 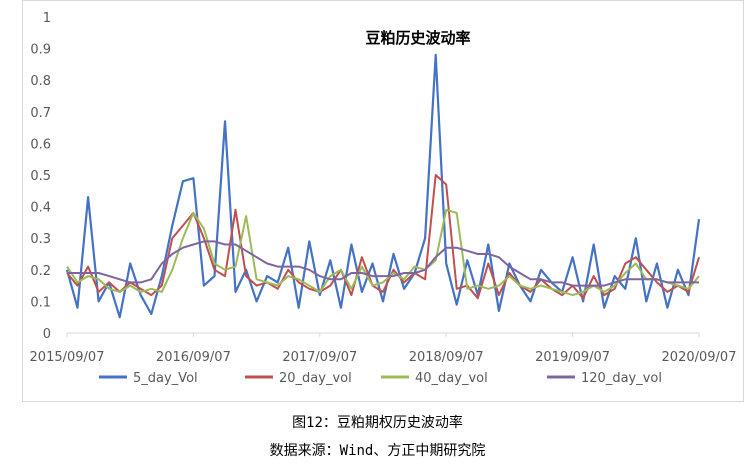 What do you see at coordinates (40, 271) in the screenshot?
I see `y-tick-label: 0.2` at bounding box center [40, 271].